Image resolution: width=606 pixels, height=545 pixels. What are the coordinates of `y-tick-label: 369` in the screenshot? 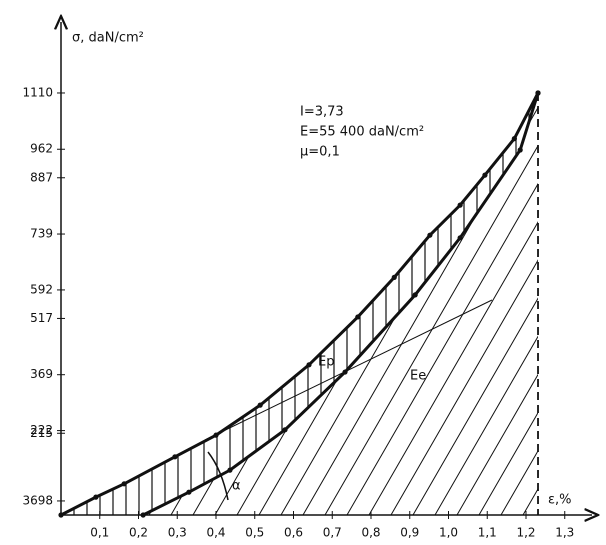 It's located at (41, 374).